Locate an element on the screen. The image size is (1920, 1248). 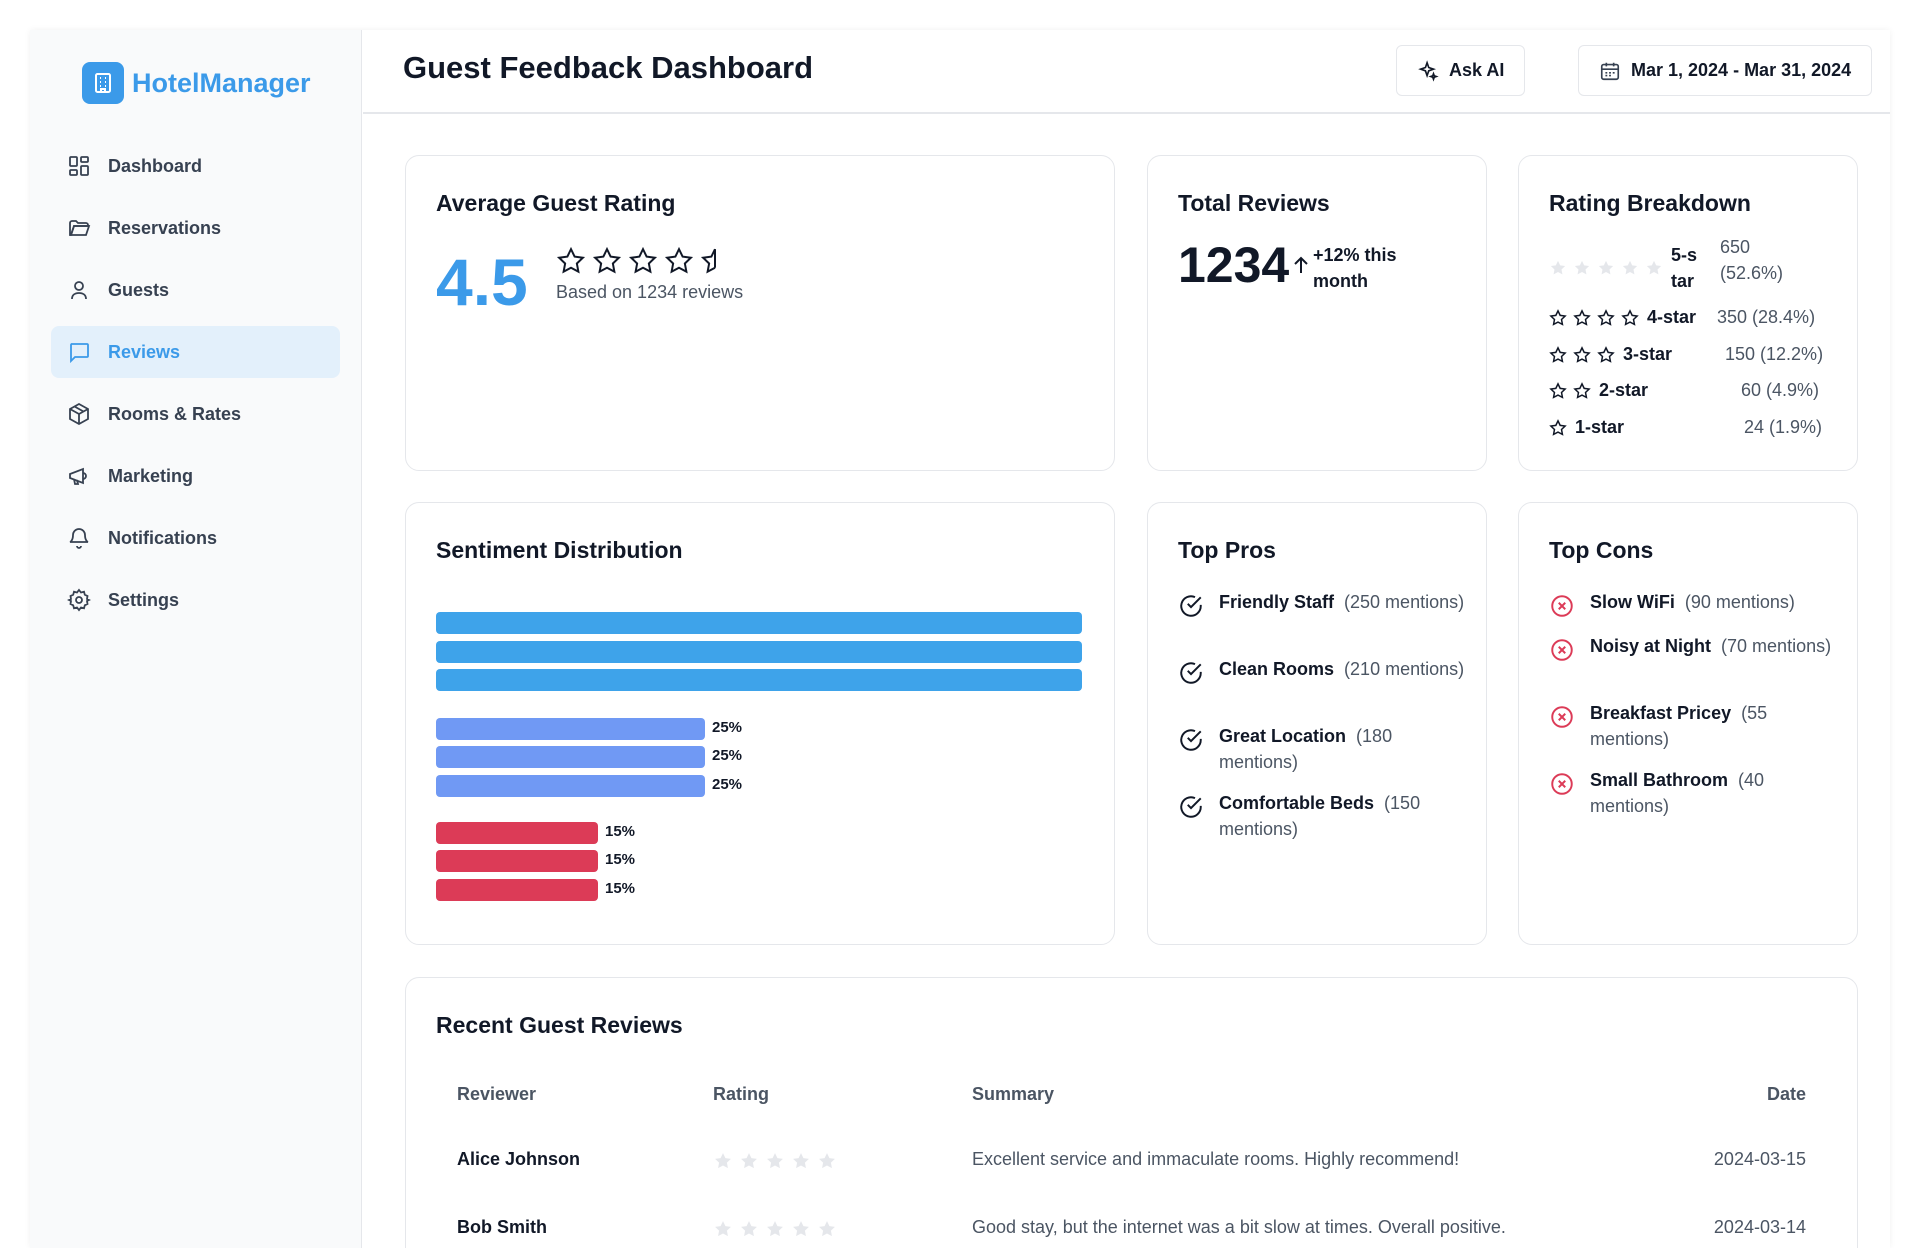
sidebar-item-label: Reviews is located at coordinates (144, 351).